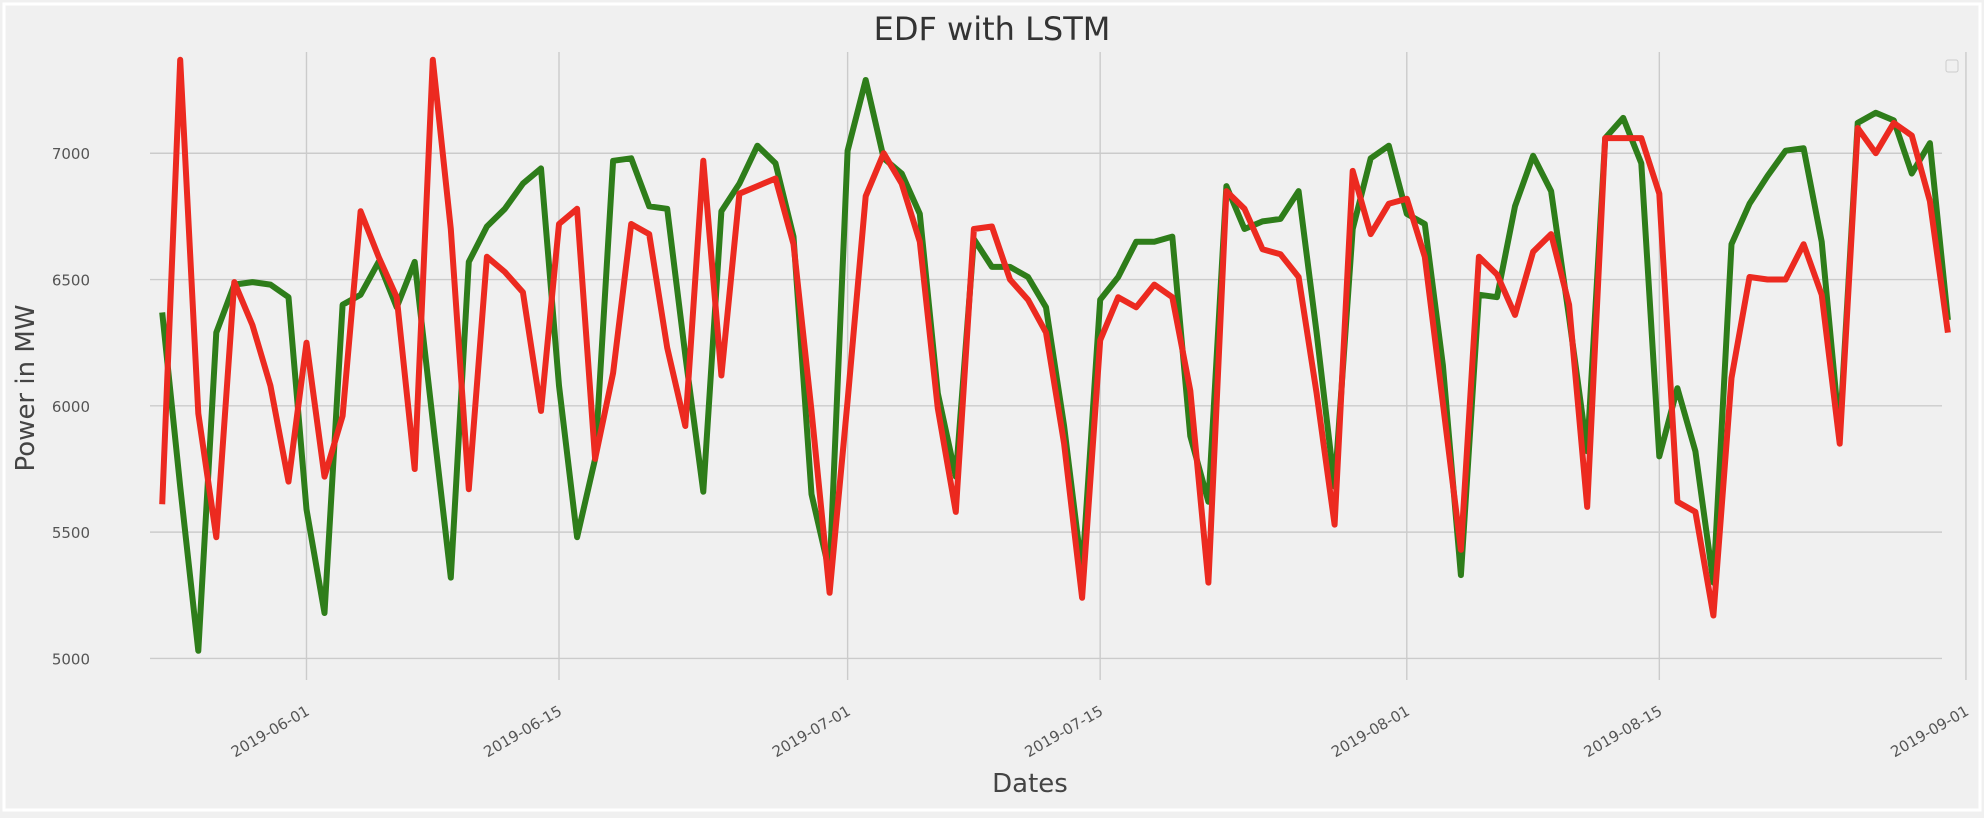 This screenshot has width=1984, height=818. What do you see at coordinates (71, 659) in the screenshot?
I see `y-tick-label: 5000` at bounding box center [71, 659].